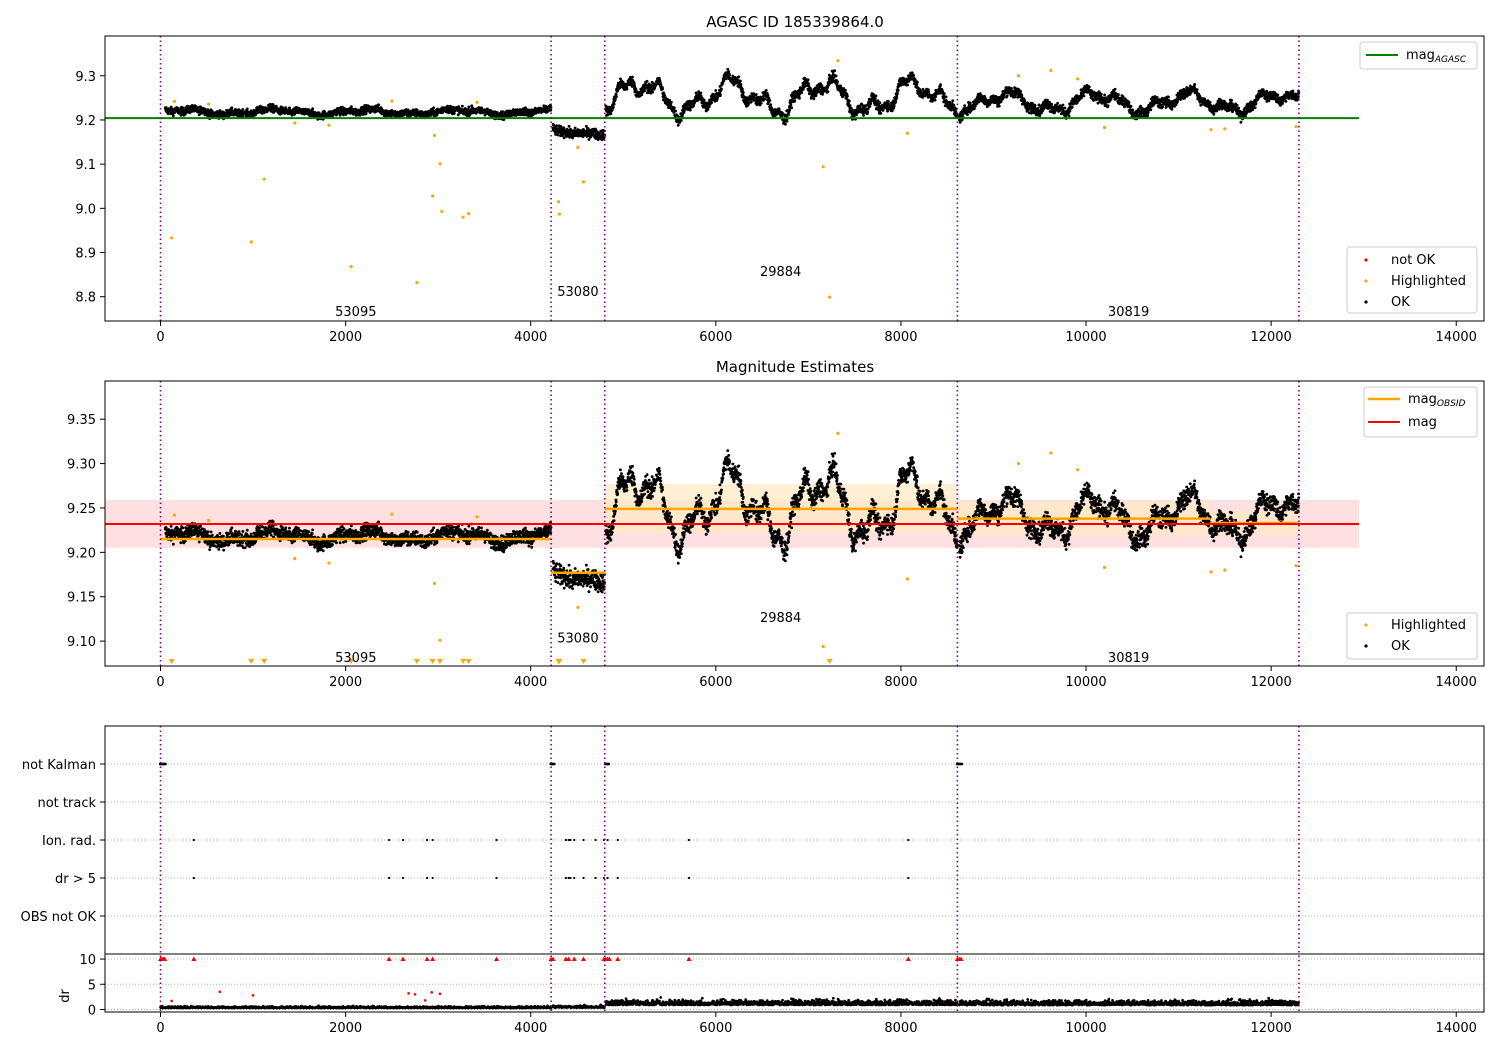  What do you see at coordinates (85, 77) in the screenshot?
I see `agasc-ytick-label: 9.3` at bounding box center [85, 77].